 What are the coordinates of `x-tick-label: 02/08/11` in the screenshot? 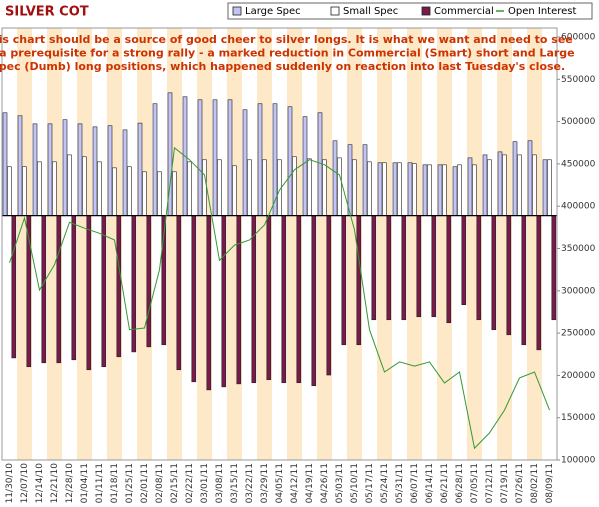 It's located at (160, 483).